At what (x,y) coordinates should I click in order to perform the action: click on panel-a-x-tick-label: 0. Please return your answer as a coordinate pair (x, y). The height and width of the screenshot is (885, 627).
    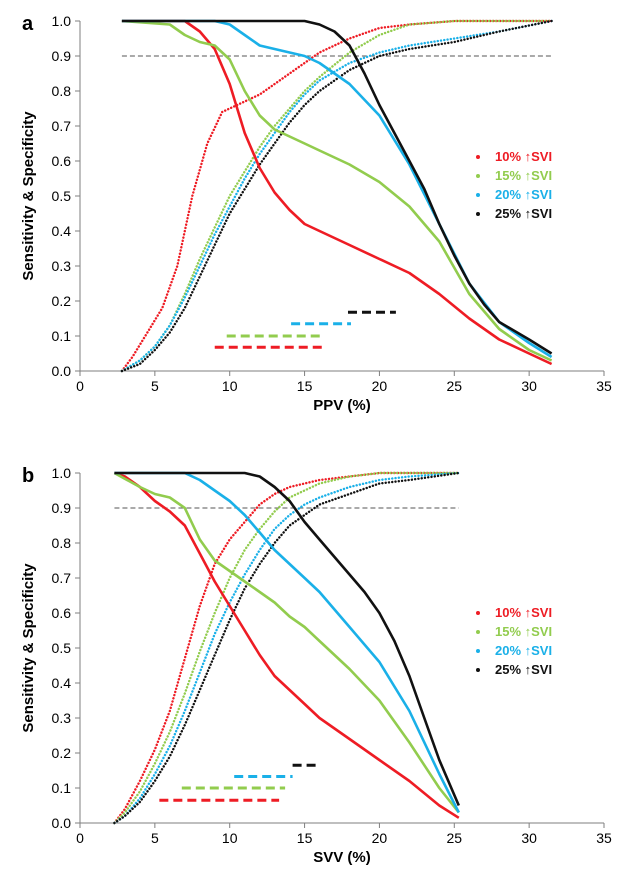
    Looking at the image, I should click on (80, 386).